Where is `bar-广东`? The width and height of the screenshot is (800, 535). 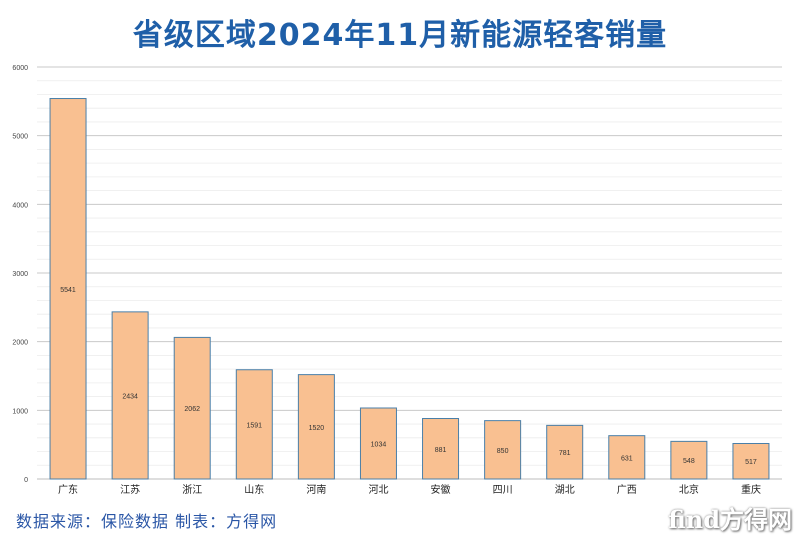
bar-广东 is located at coordinates (68, 289).